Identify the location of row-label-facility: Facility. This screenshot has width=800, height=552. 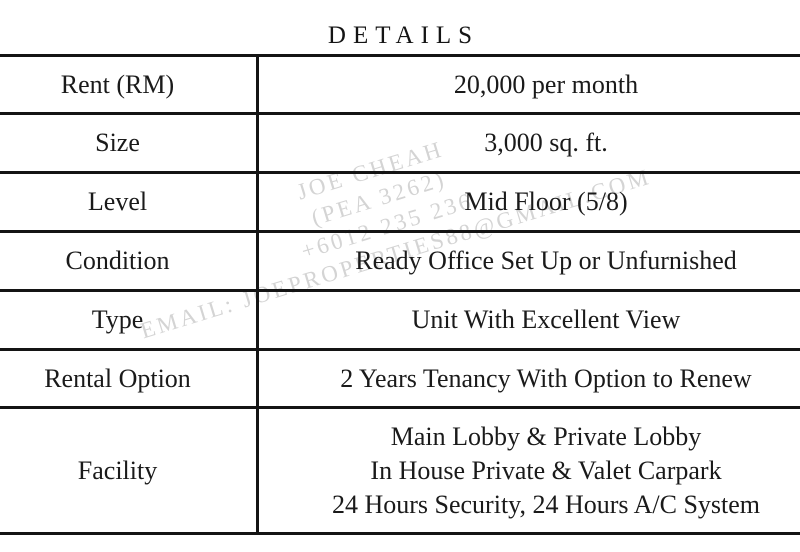
(129, 470).